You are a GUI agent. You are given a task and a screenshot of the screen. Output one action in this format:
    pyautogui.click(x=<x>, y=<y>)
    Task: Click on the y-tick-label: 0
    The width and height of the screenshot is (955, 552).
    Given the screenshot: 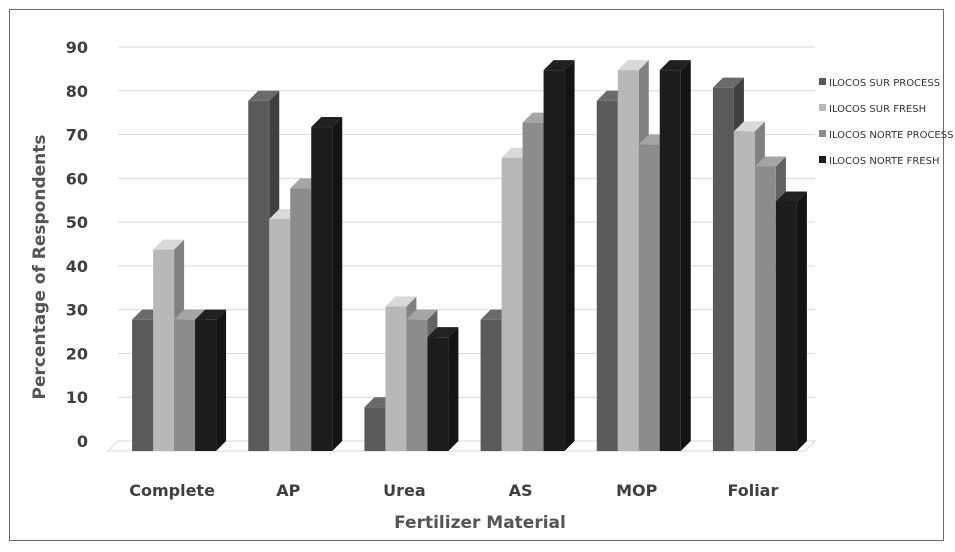 What is the action you would take?
    pyautogui.click(x=82, y=441)
    